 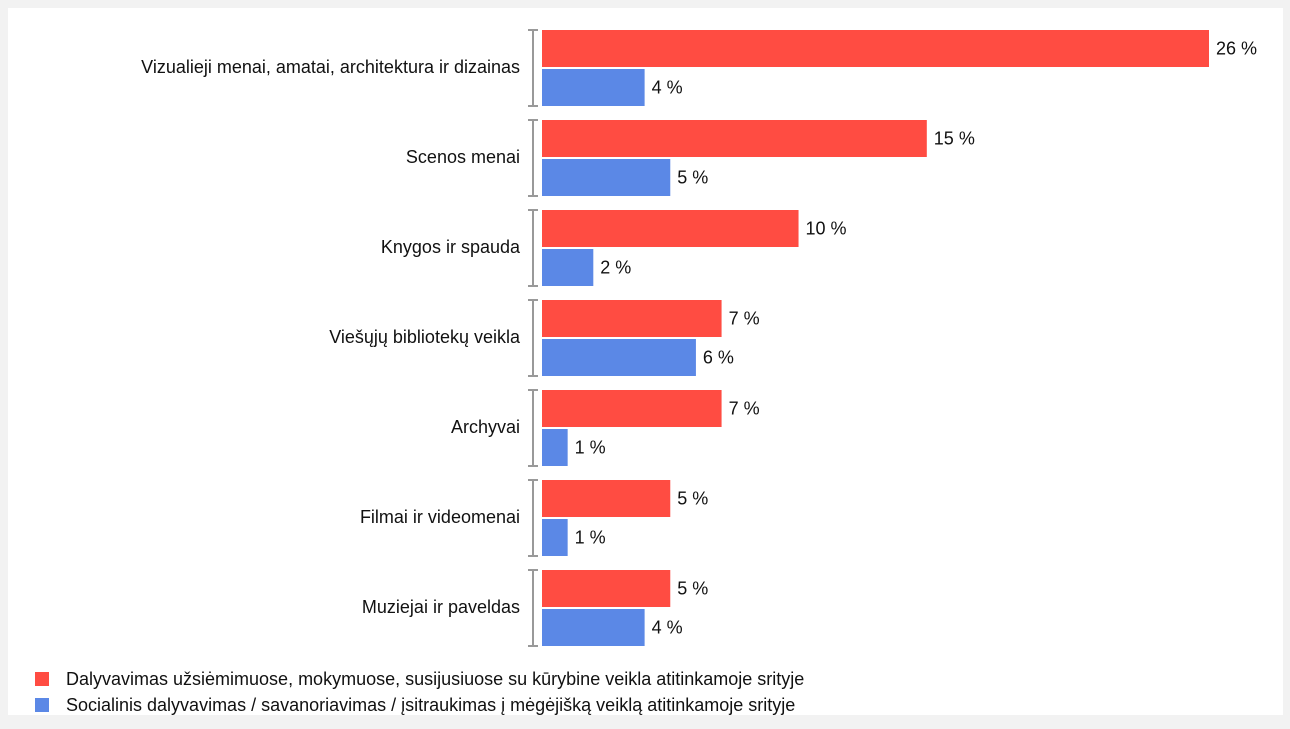 I want to click on category-label: Archyvai, so click(x=485, y=427).